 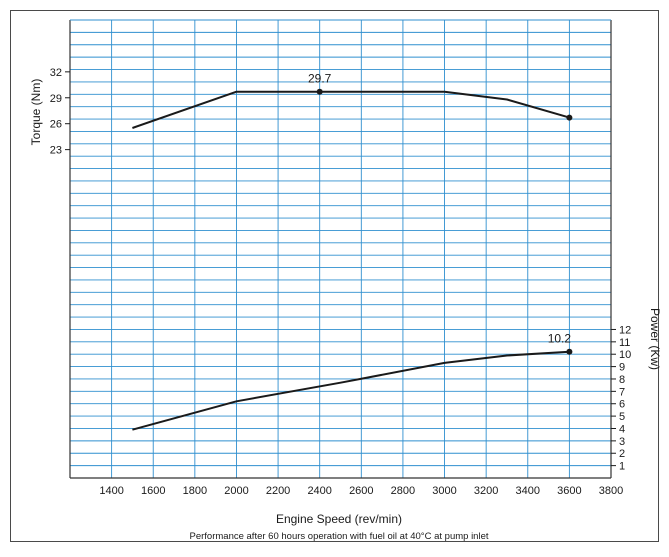 What do you see at coordinates (622, 392) in the screenshot?
I see `right-tick-label: 7` at bounding box center [622, 392].